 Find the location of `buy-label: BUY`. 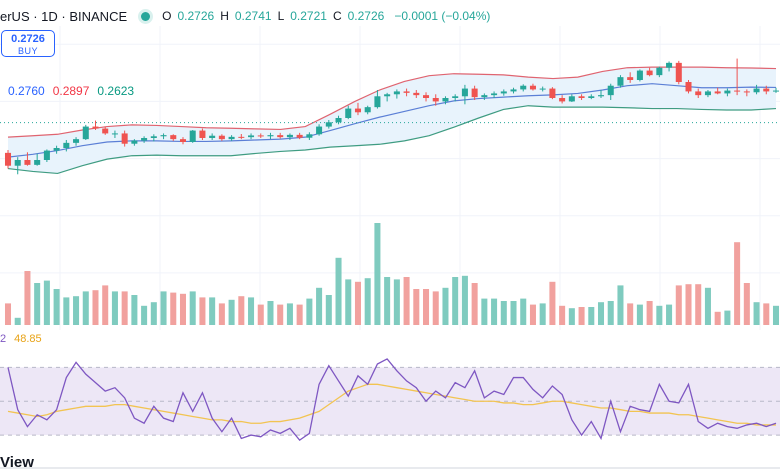

buy-label: BUY is located at coordinates (27, 51).